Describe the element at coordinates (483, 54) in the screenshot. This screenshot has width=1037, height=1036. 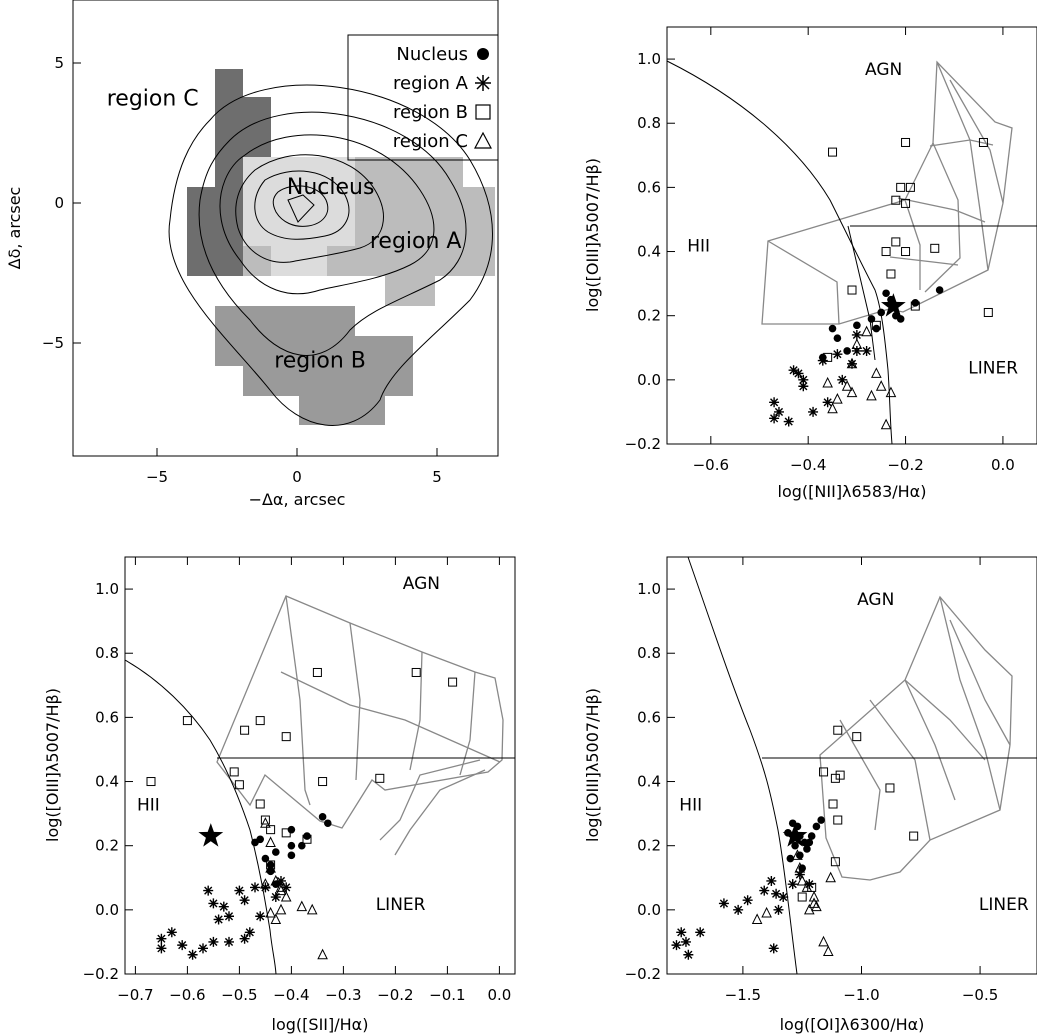
I see `legend-marker-nucleus` at that location.